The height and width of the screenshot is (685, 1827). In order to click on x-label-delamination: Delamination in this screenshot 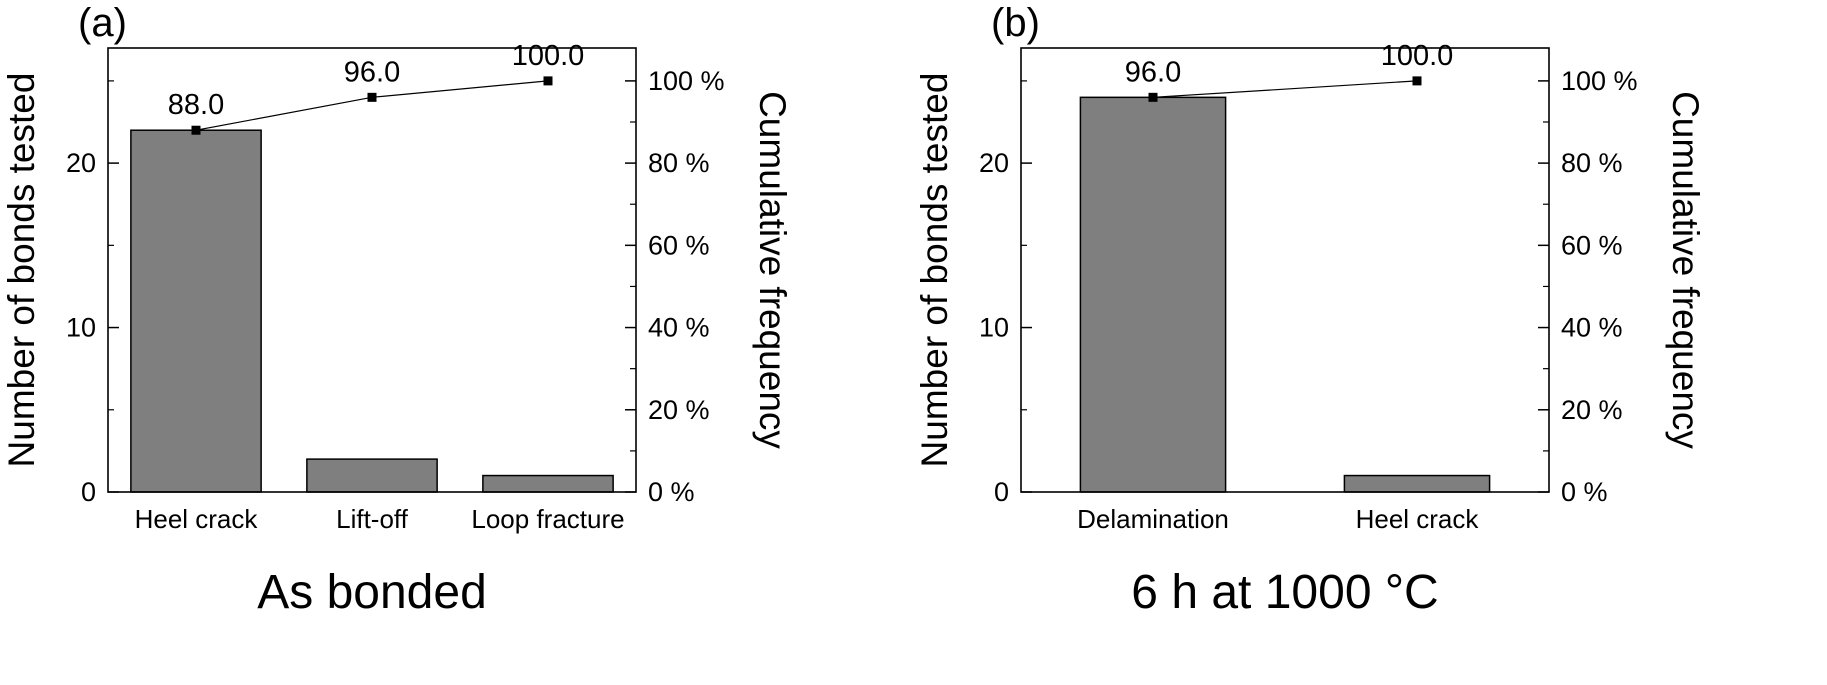, I will do `click(1153, 519)`.